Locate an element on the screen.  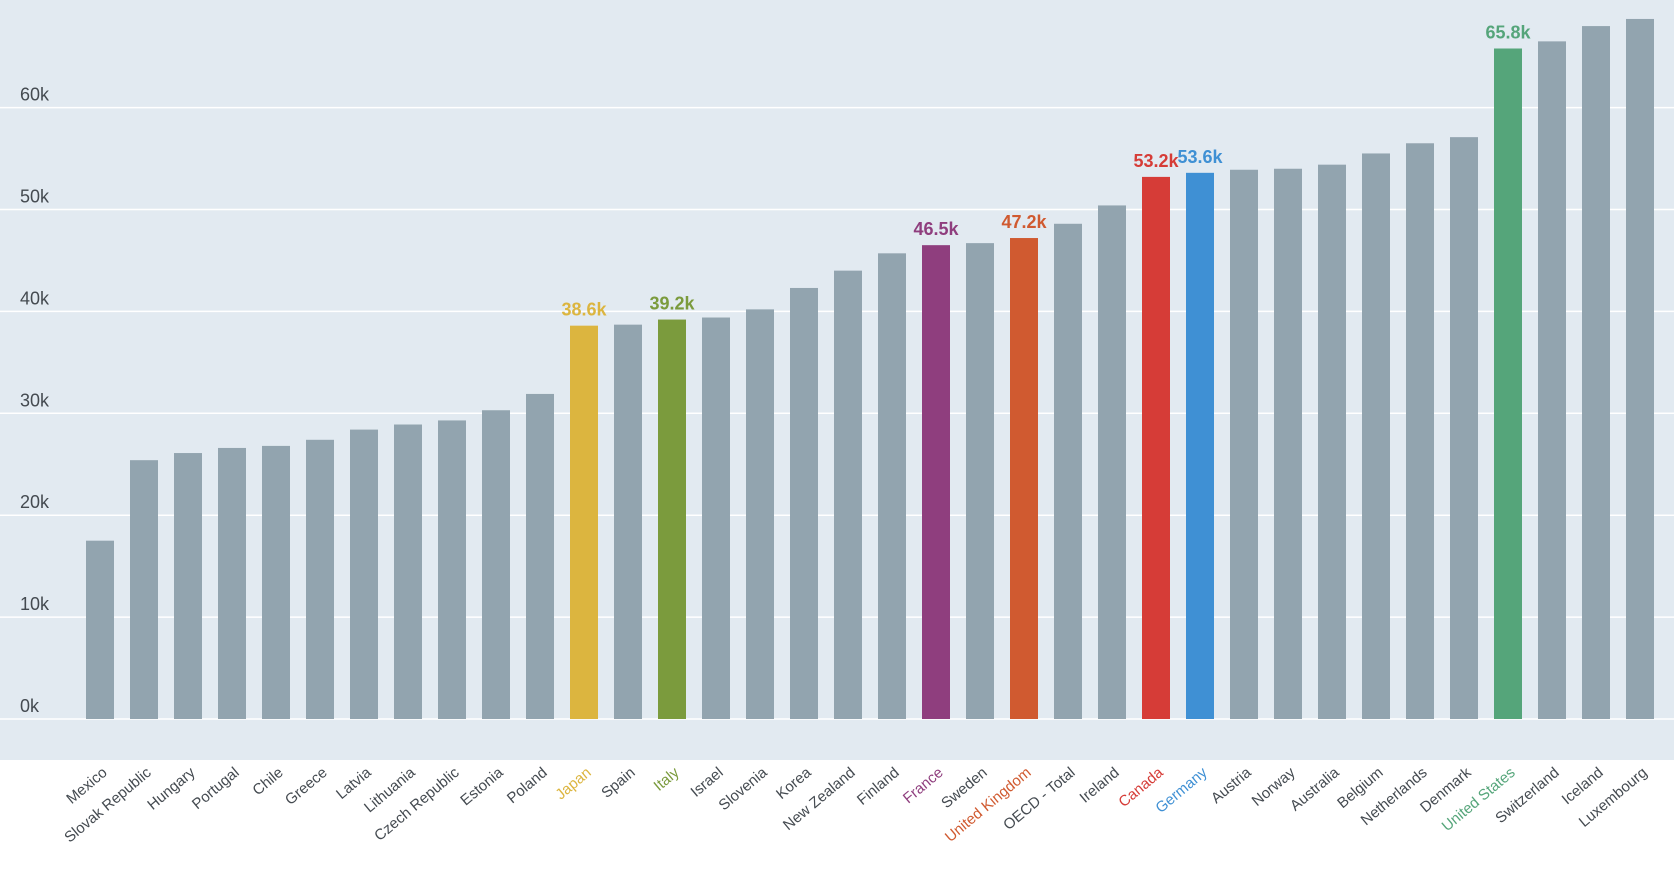
bar-slovenia is located at coordinates (760, 514).